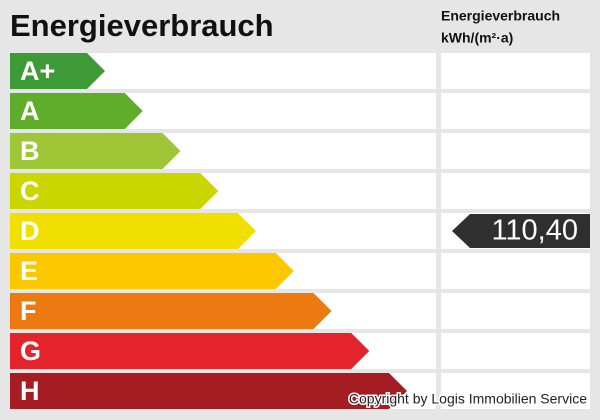 The height and width of the screenshot is (420, 600). I want to click on class-label: D, so click(30, 231).